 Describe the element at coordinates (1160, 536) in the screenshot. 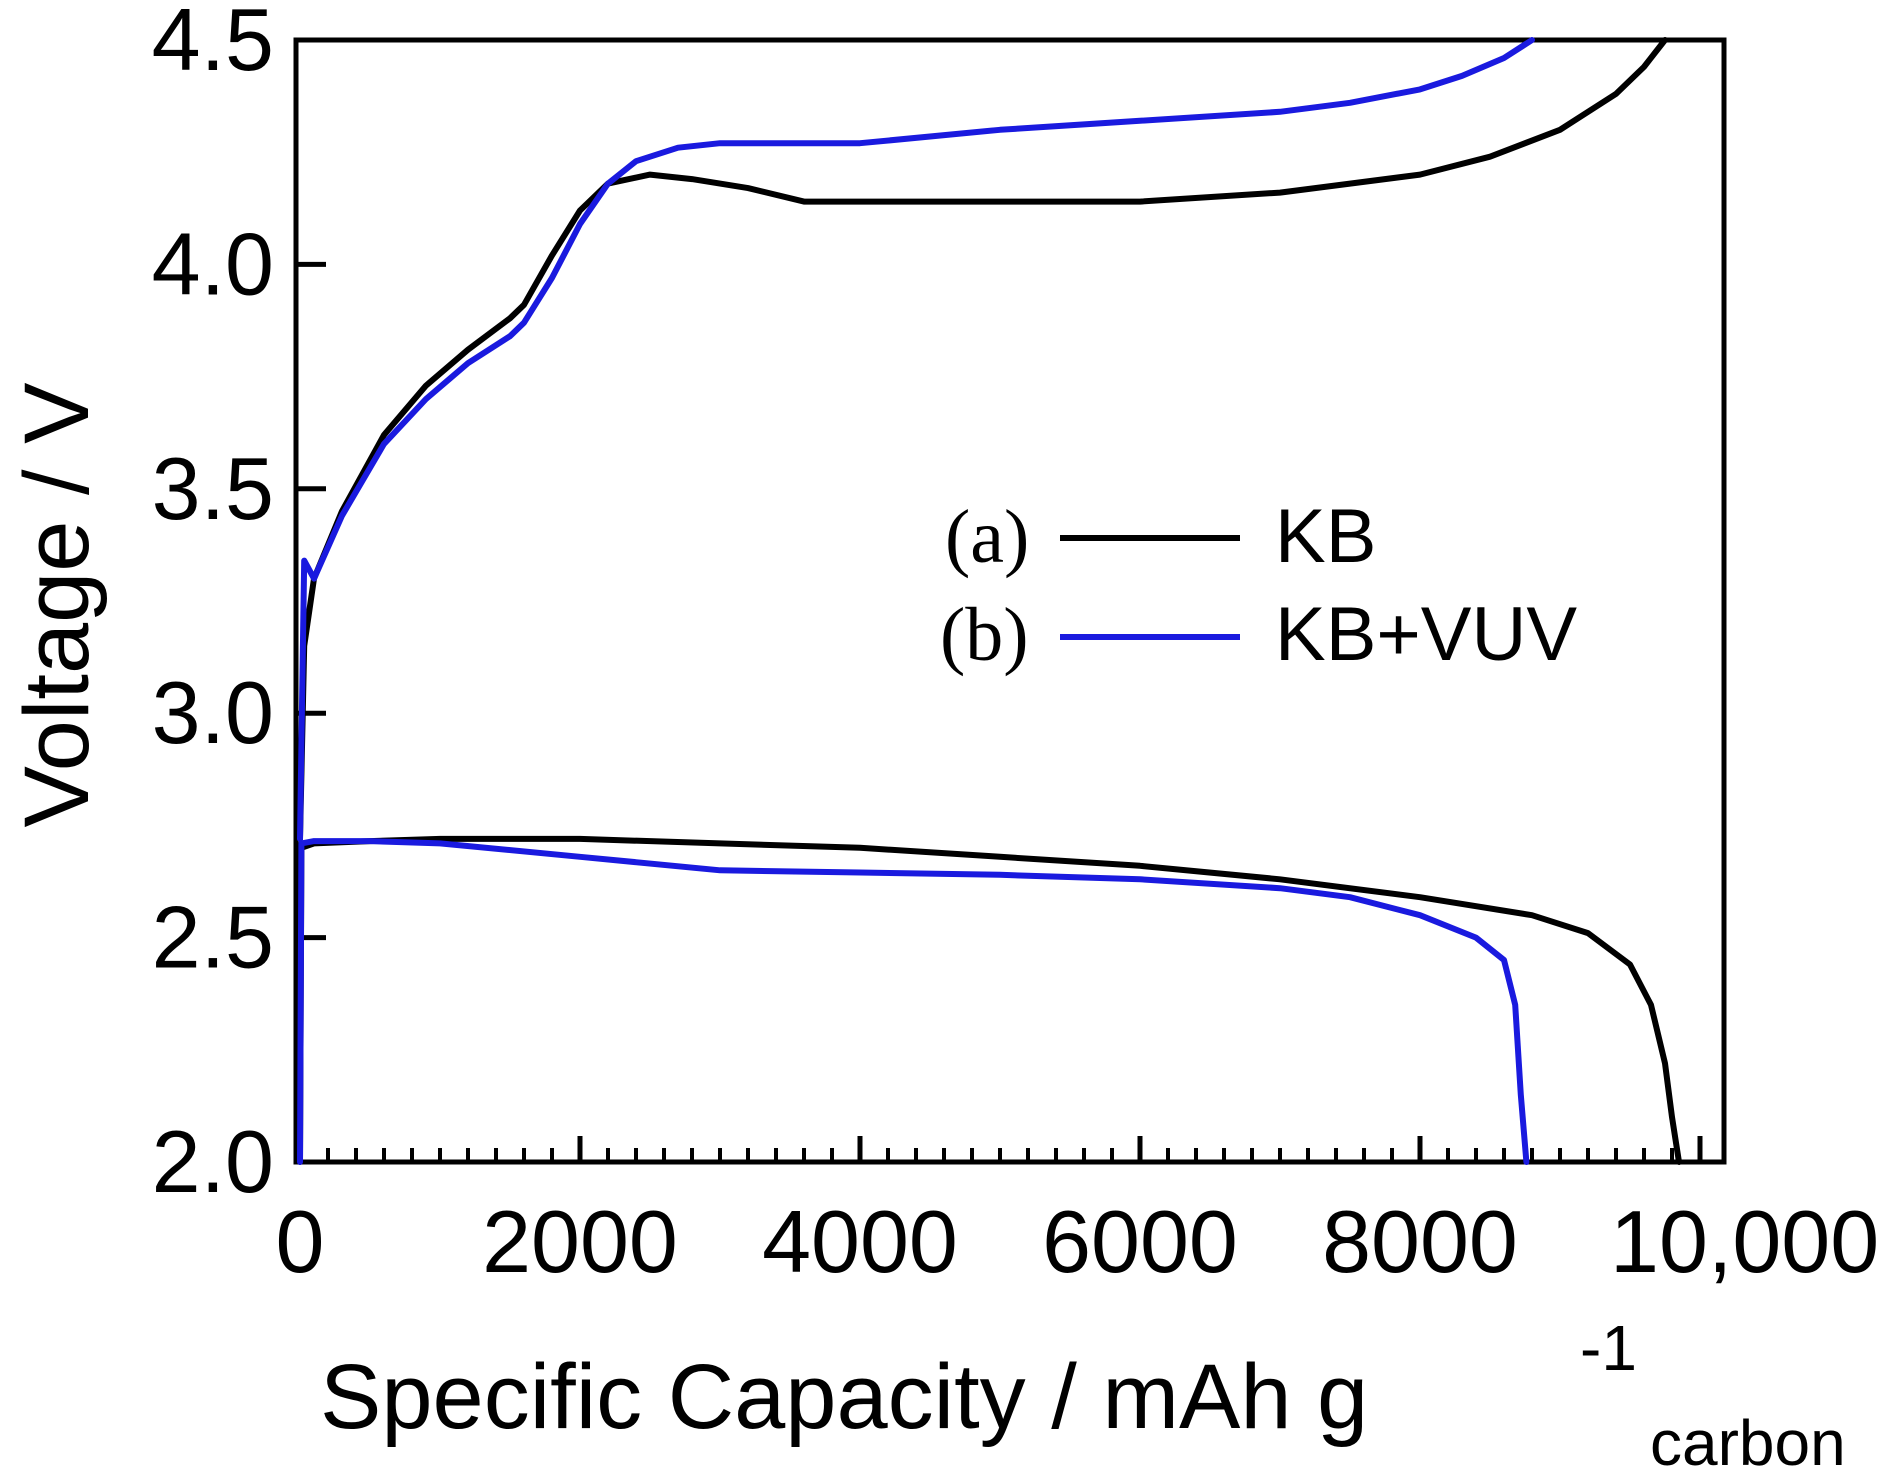

I see `legend-entry-kb: (a) KB` at that location.